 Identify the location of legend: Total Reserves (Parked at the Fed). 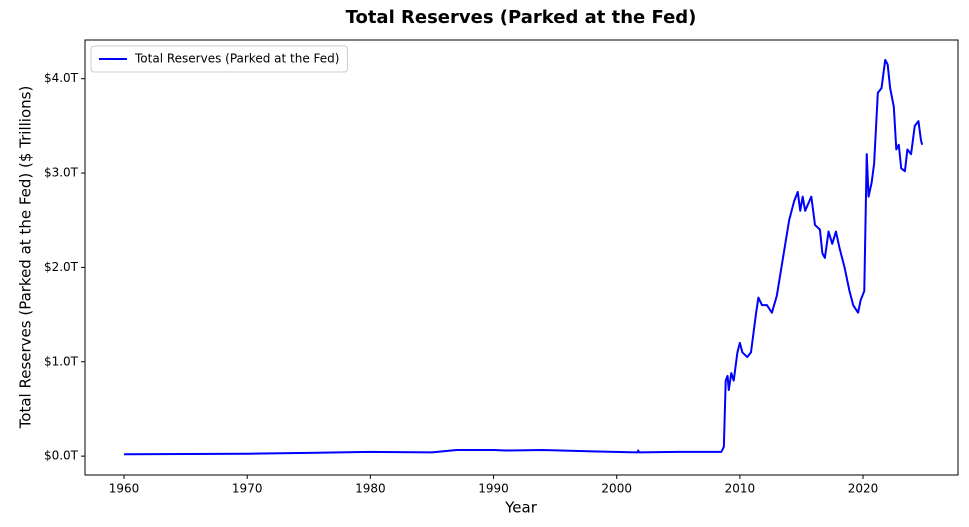
(219, 59).